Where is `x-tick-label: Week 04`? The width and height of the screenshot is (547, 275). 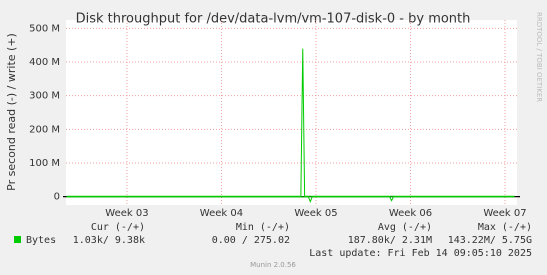 x-tick-label: Week 04 is located at coordinates (221, 213).